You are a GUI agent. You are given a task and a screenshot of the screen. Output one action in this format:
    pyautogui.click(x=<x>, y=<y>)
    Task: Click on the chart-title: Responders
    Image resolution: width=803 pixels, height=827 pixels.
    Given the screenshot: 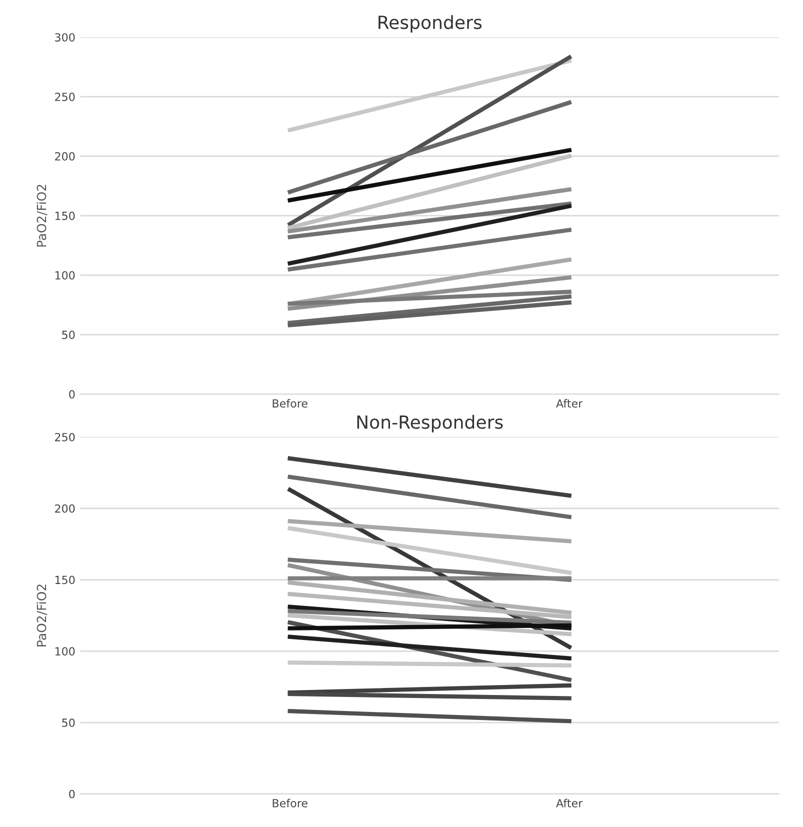 What is the action you would take?
    pyautogui.click(x=430, y=24)
    